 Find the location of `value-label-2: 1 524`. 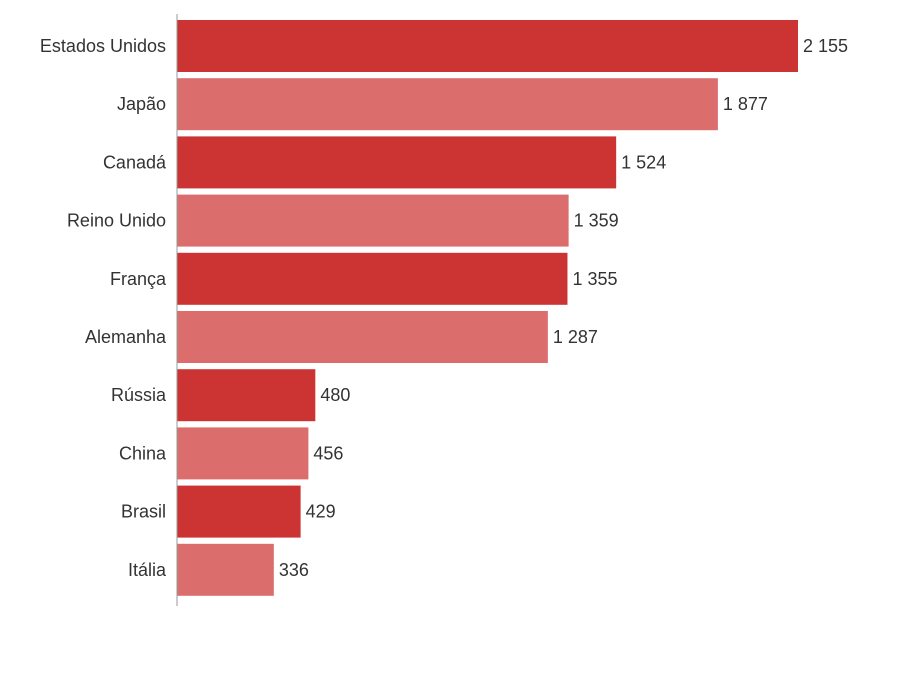

value-label-2: 1 524 is located at coordinates (643, 162).